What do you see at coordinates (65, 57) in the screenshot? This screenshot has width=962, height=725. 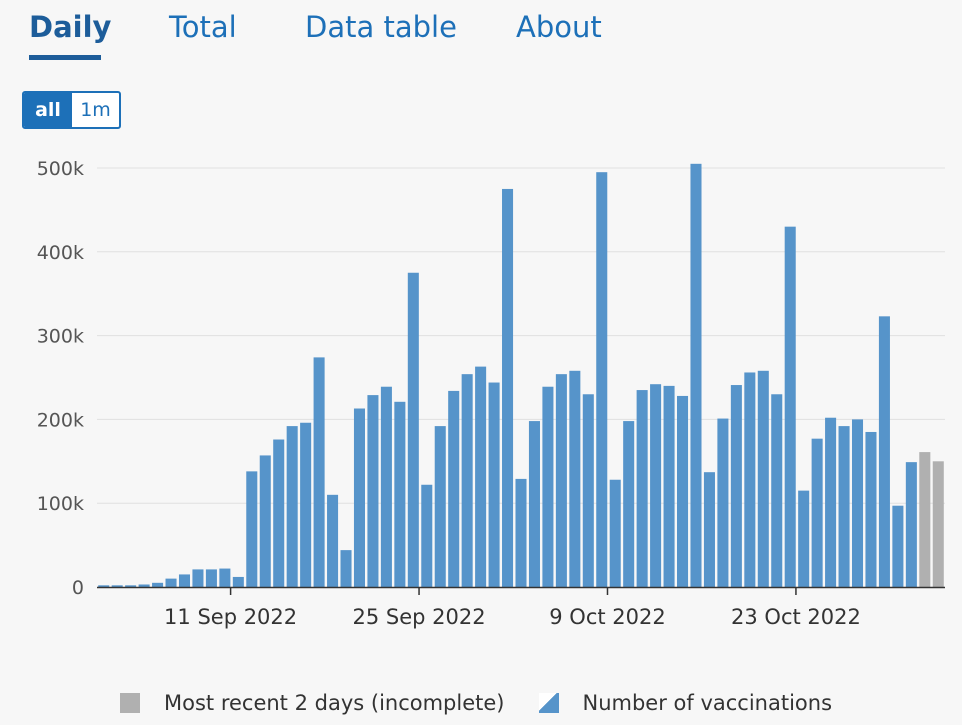 I see `active-tab-indicator` at bounding box center [65, 57].